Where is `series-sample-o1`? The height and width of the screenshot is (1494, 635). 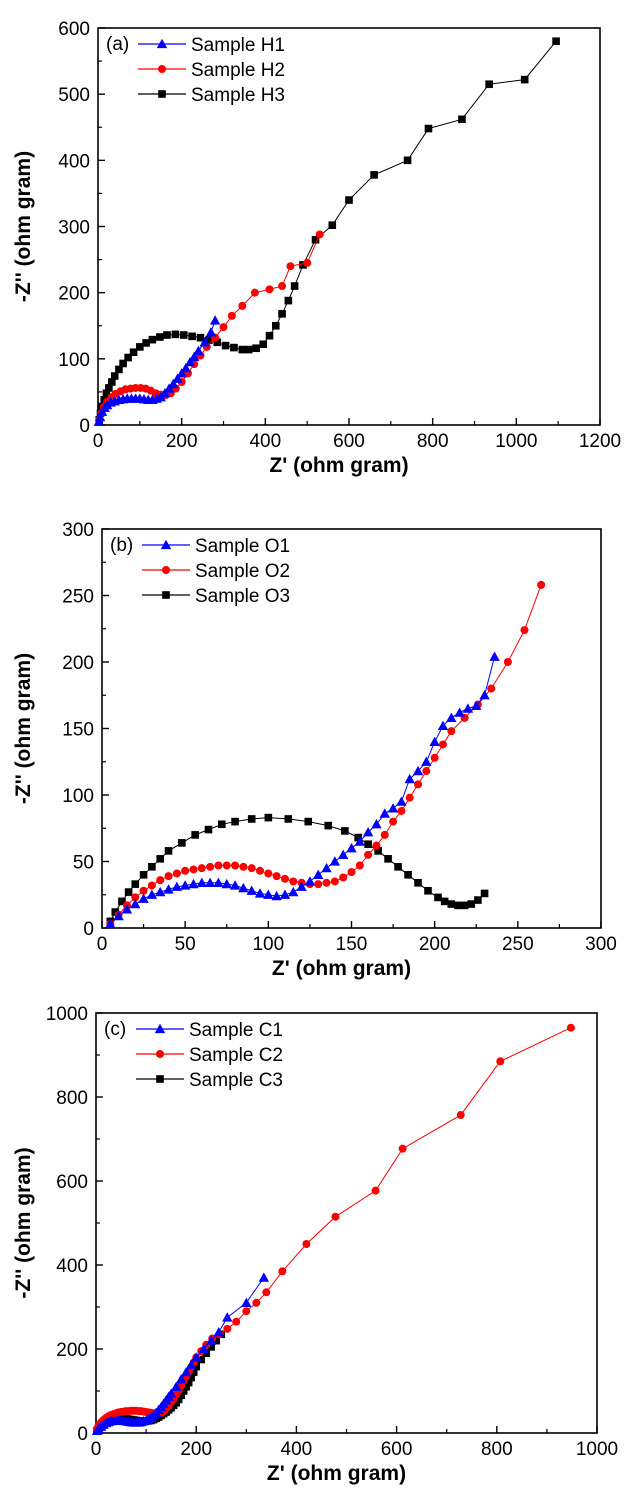
series-sample-o1 is located at coordinates (302, 790).